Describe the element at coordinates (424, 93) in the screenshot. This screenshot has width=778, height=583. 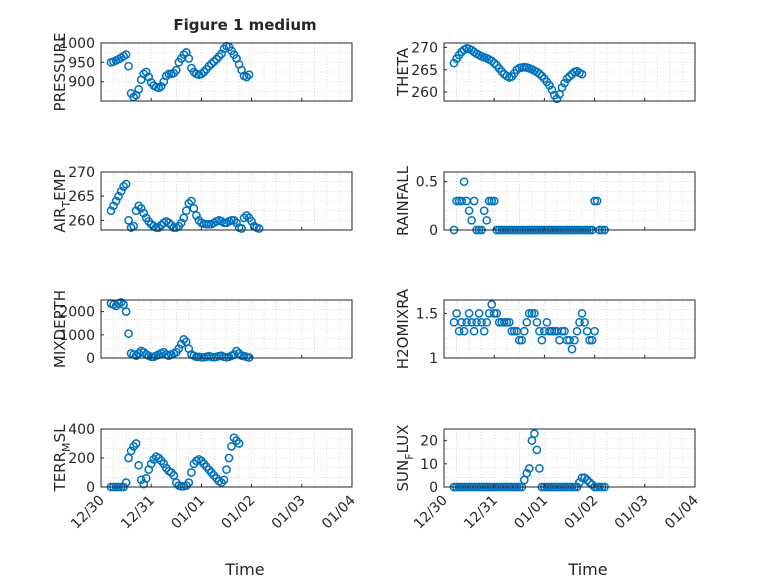
I see `y-tick-label: 260` at that location.